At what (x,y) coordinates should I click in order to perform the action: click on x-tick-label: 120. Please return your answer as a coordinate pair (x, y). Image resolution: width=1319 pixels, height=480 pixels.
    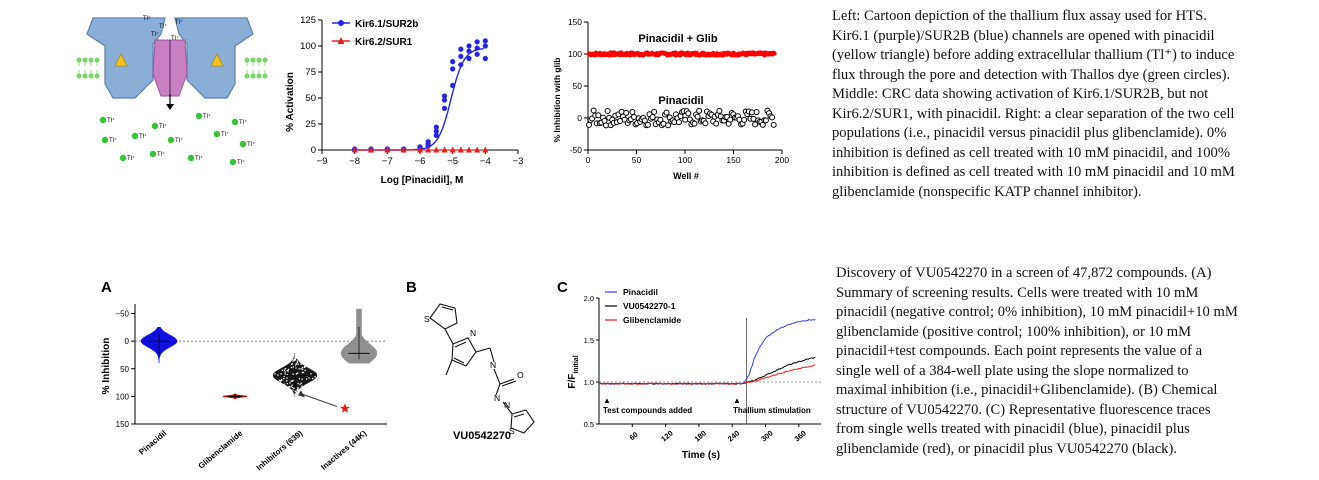
    Looking at the image, I should click on (666, 436).